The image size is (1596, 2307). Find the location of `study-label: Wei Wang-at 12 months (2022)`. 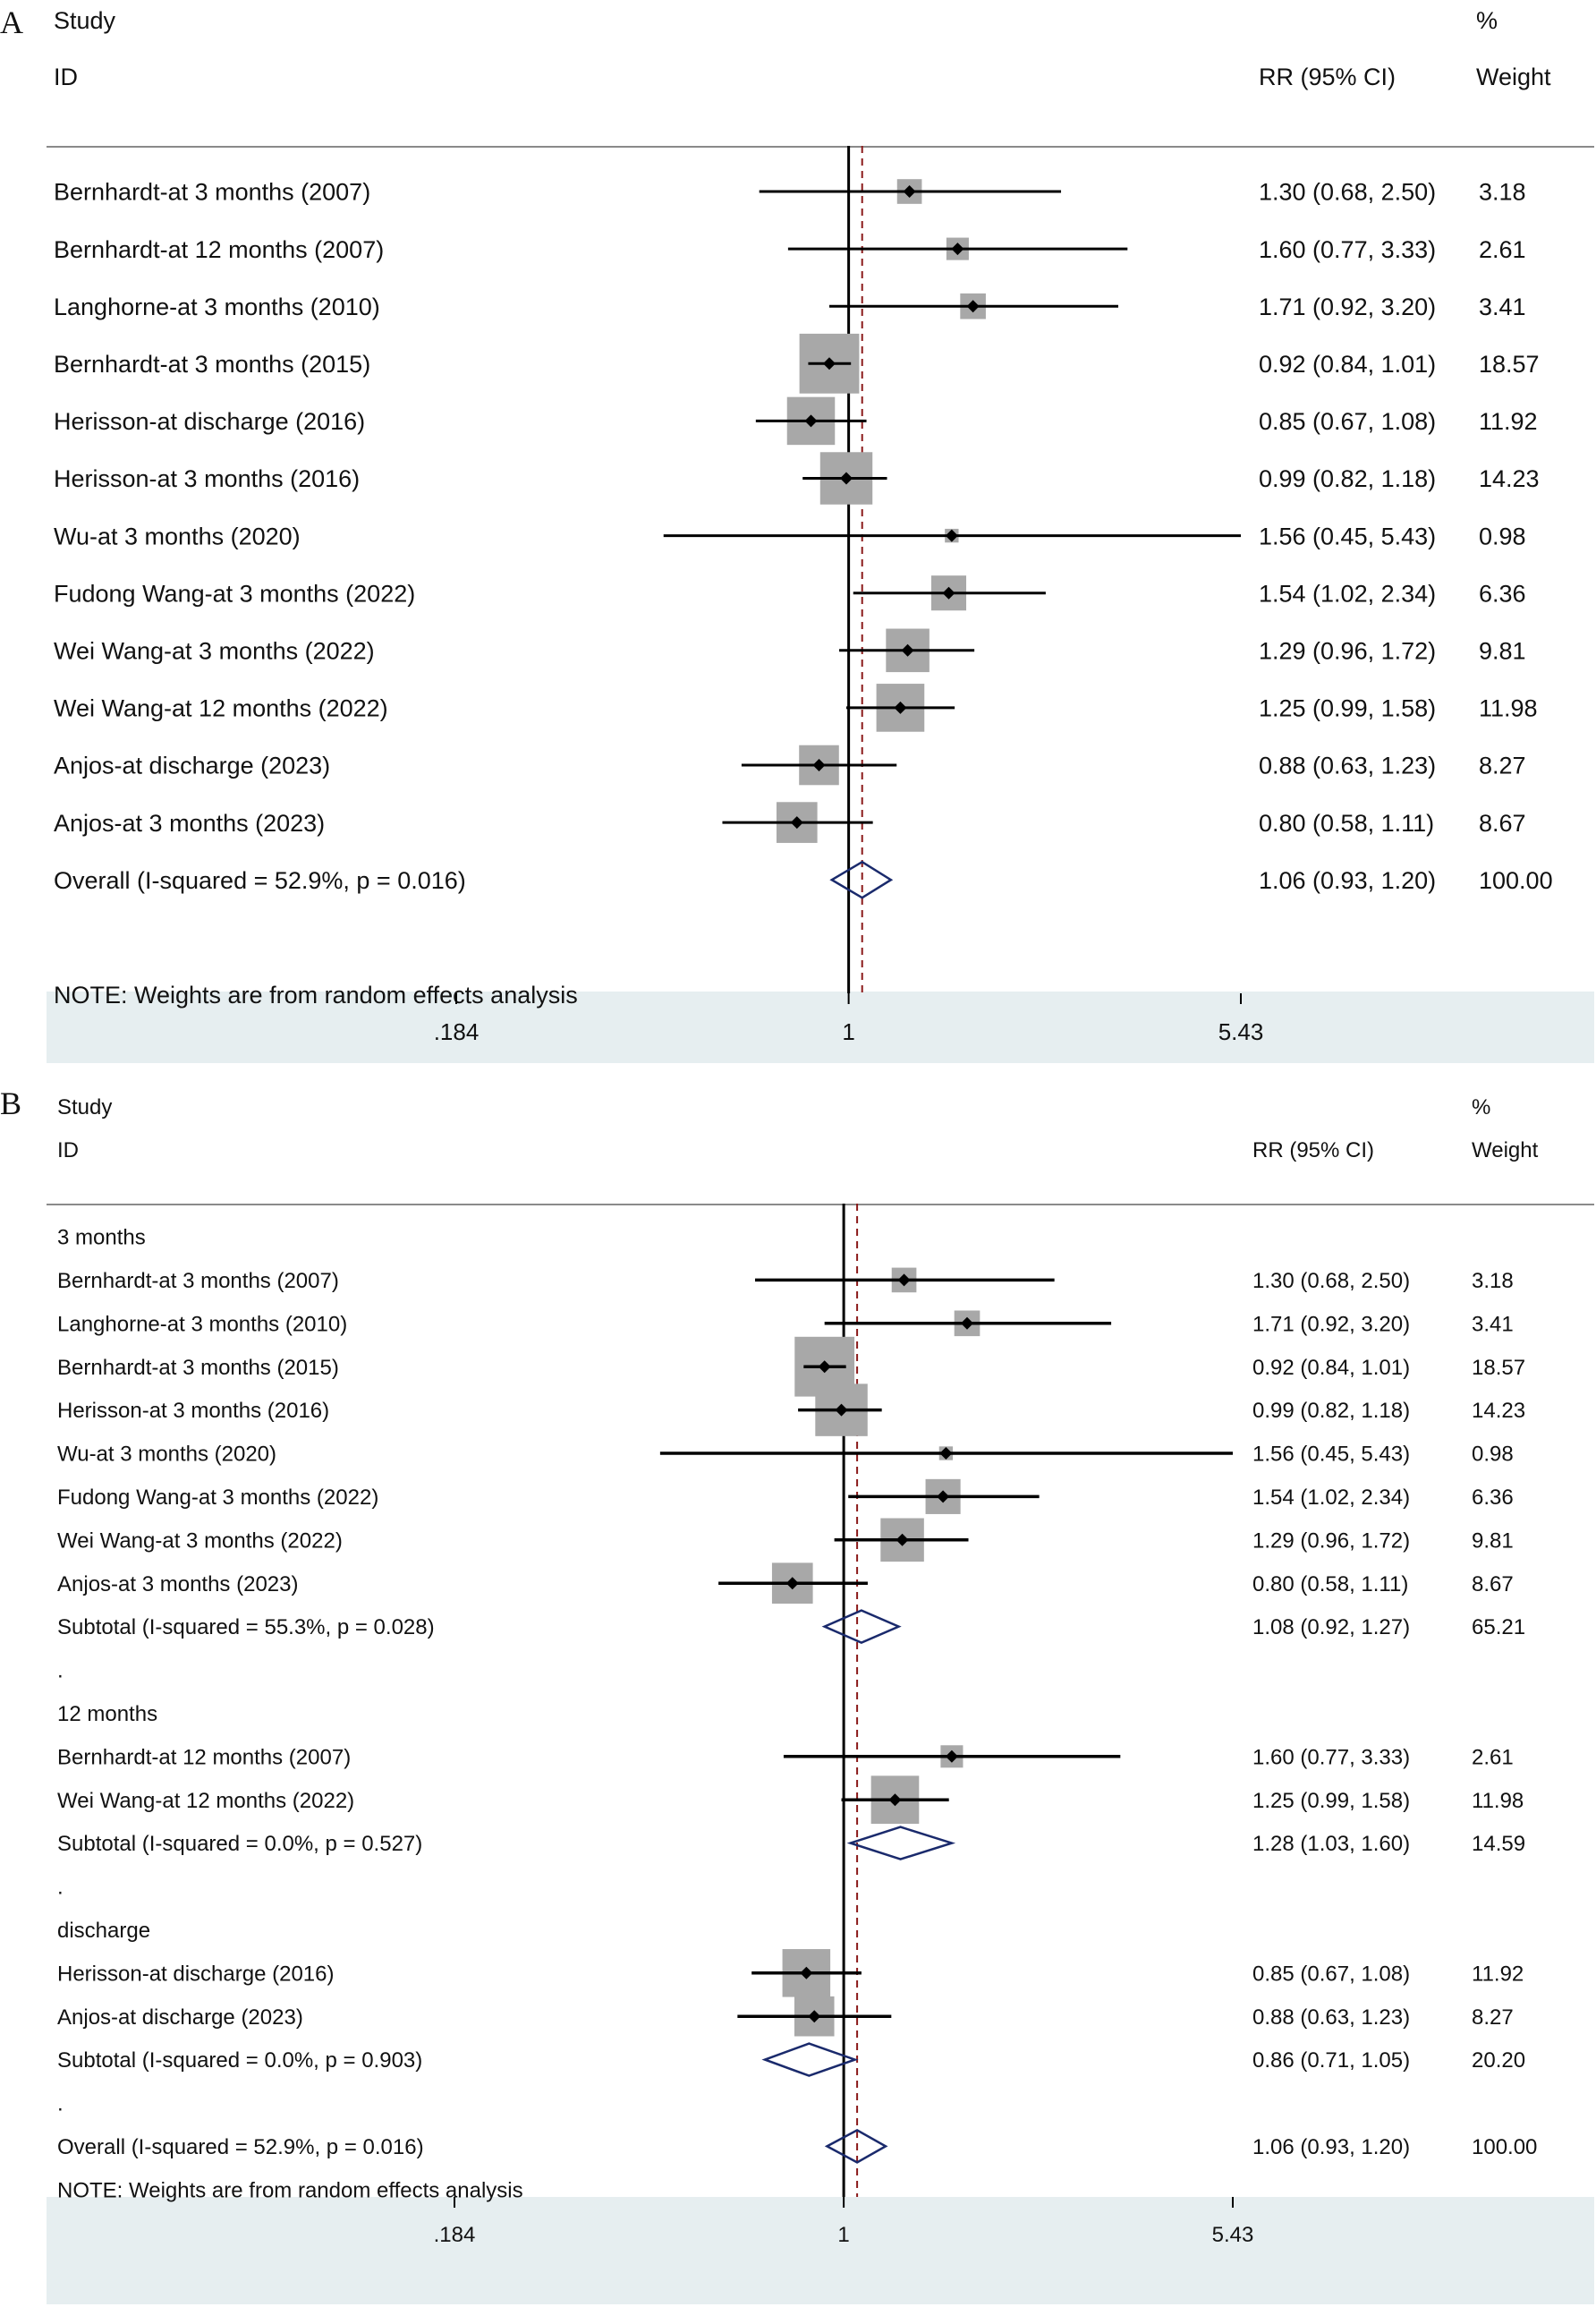

study-label: Wei Wang-at 12 months (2022) is located at coordinates (205, 1801).